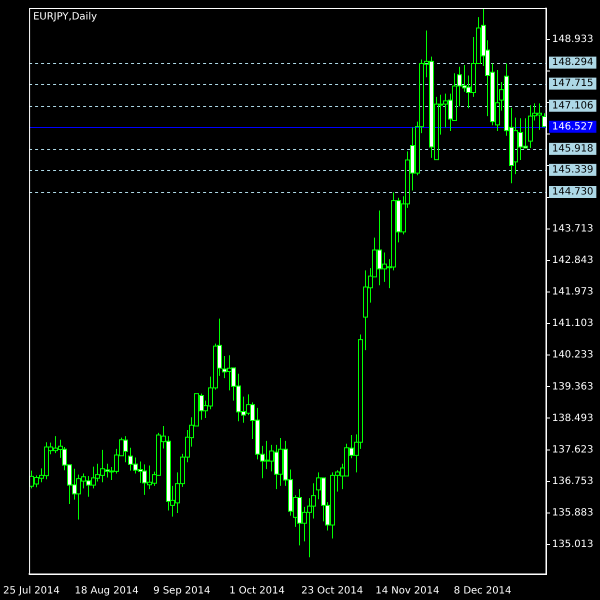 This screenshot has width=600, height=600. I want to click on x-tick-label: 23 Oct 2014, so click(332, 591).